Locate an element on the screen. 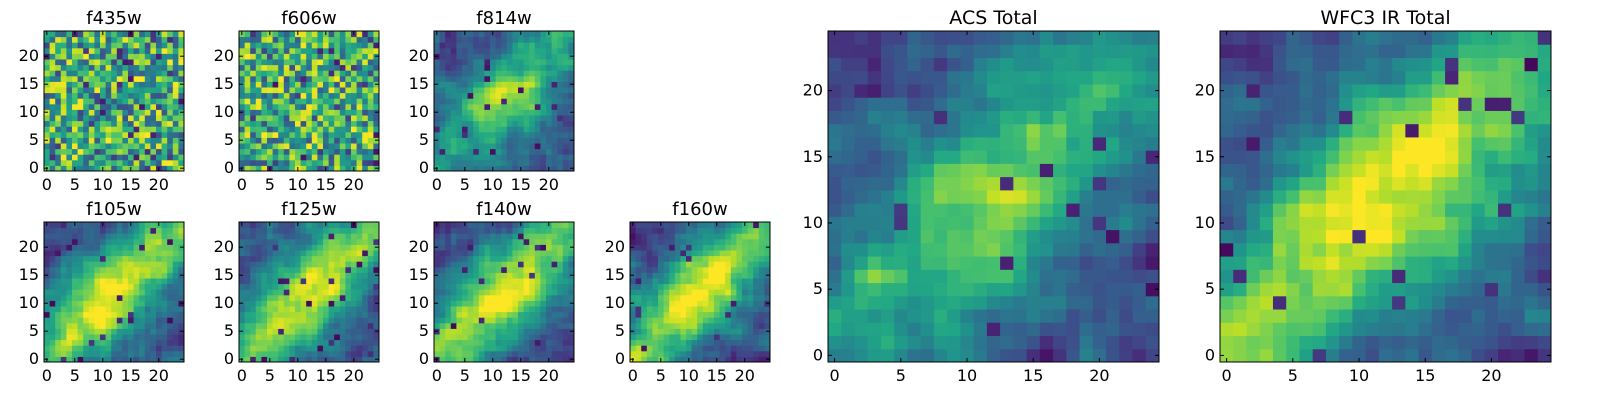  y-tick-label: 10 is located at coordinates (29, 302).